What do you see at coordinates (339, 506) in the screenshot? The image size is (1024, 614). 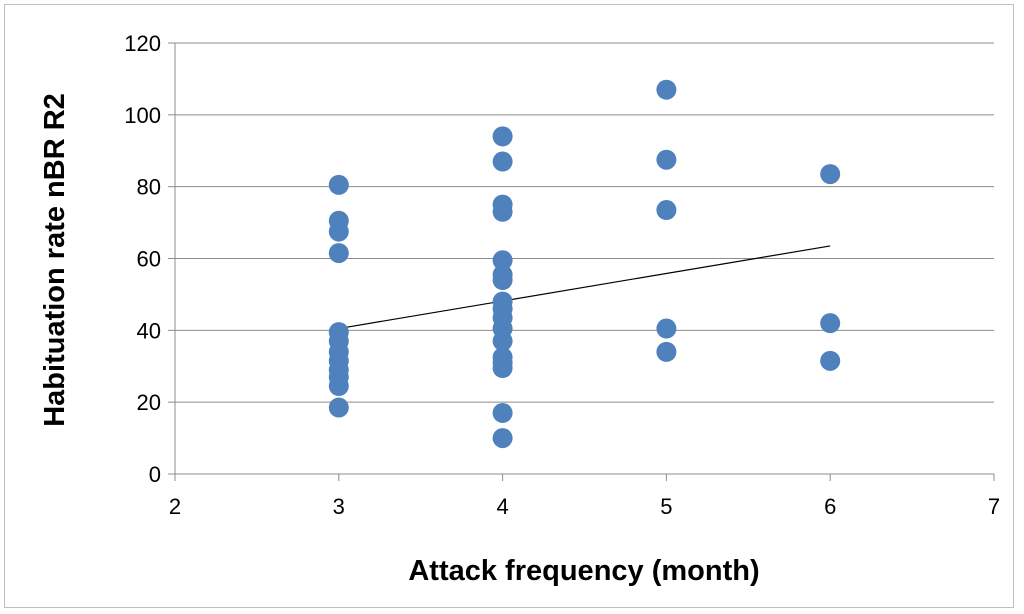 I see `x-tick-label: 3` at bounding box center [339, 506].